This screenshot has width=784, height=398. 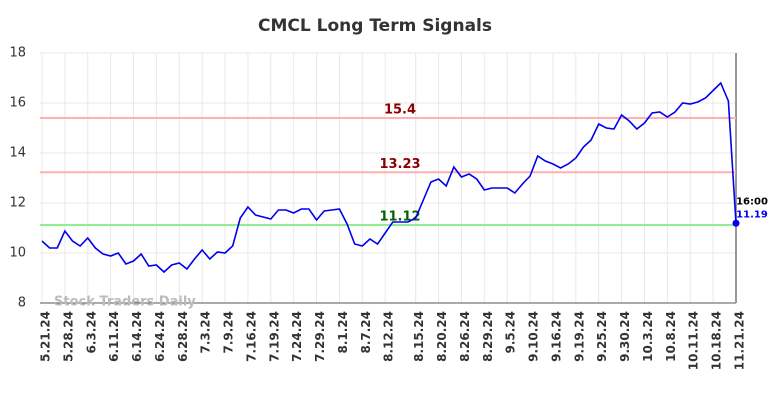 What do you see at coordinates (160, 336) in the screenshot?
I see `x-tick-label: 6.24.24` at bounding box center [160, 336].